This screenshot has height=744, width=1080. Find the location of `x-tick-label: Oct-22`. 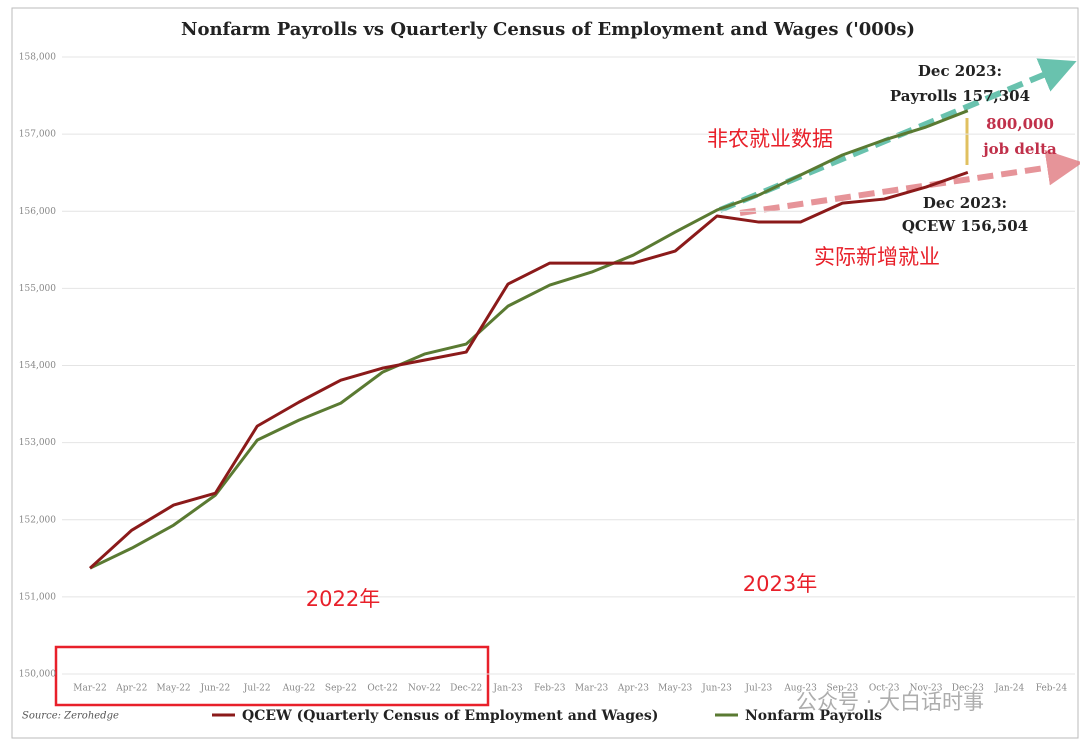

x-tick-label: Oct-22 is located at coordinates (382, 689).